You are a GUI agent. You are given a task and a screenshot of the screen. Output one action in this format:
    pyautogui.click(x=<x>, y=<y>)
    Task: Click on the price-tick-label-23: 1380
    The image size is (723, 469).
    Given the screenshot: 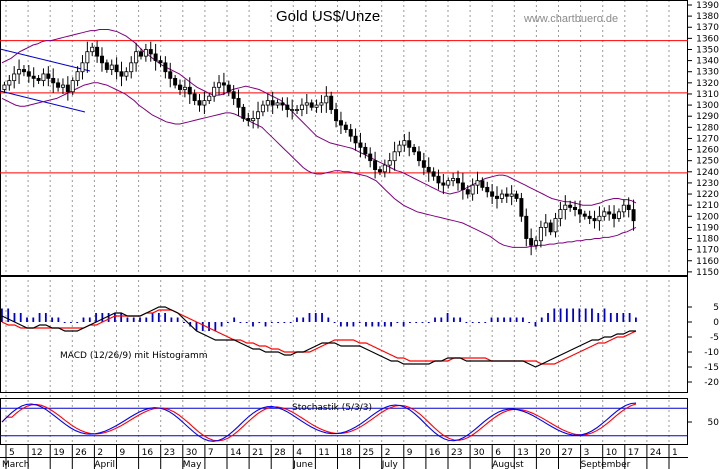 What is the action you would take?
    pyautogui.click(x=707, y=17)
    